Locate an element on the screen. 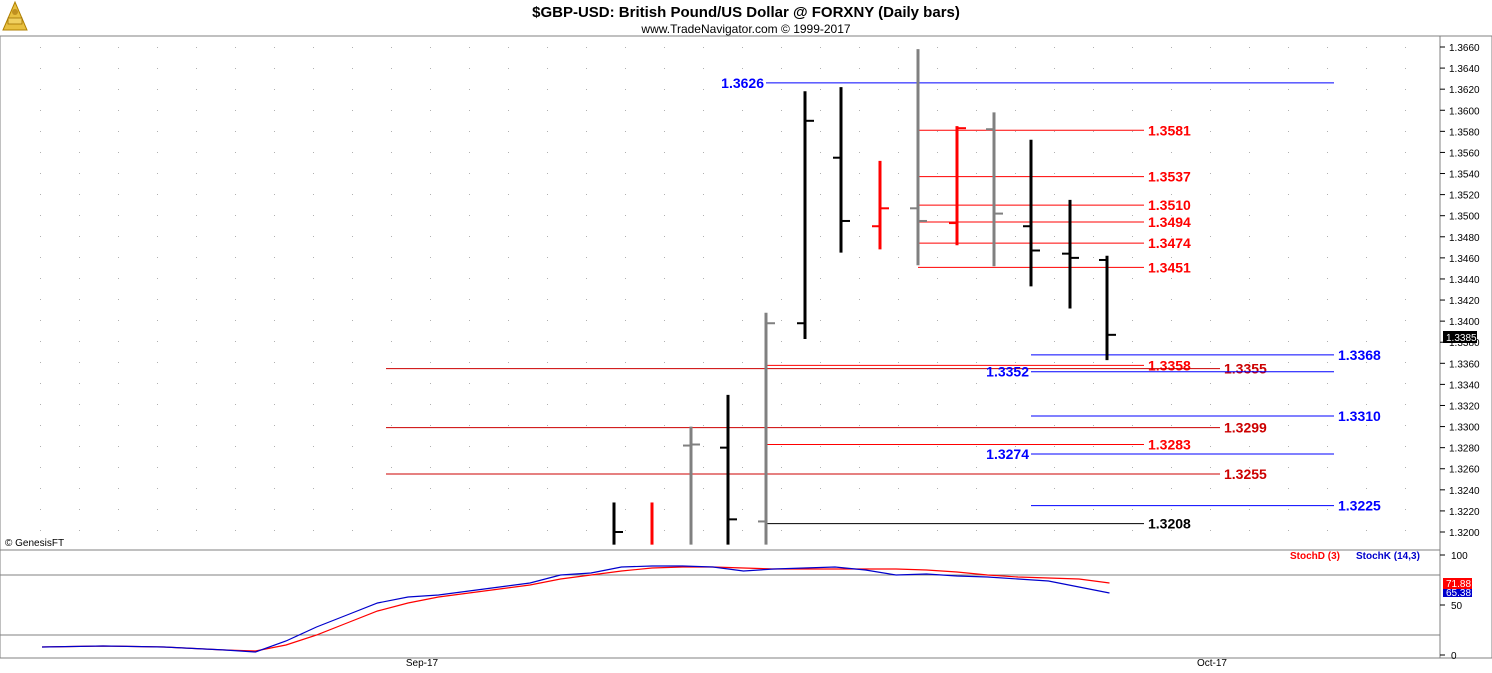 This screenshot has width=1492, height=673. price-tick-label: 1.3360 is located at coordinates (1464, 364).